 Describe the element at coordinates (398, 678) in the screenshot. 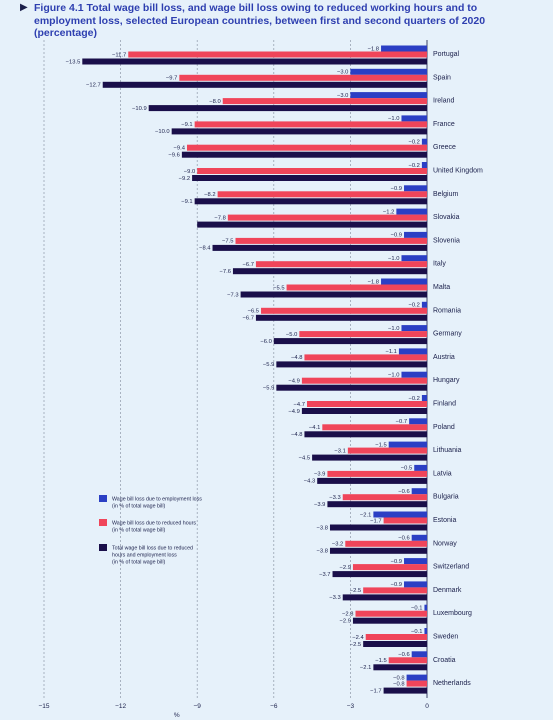

I see `data-label: −0.8` at that location.